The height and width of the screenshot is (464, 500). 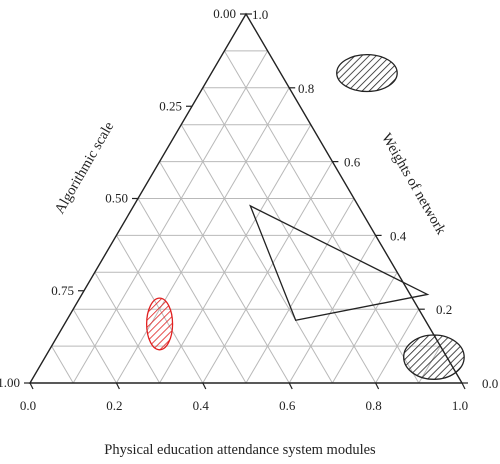 I want to click on right-tick-label: 0.2, so click(x=444, y=309).